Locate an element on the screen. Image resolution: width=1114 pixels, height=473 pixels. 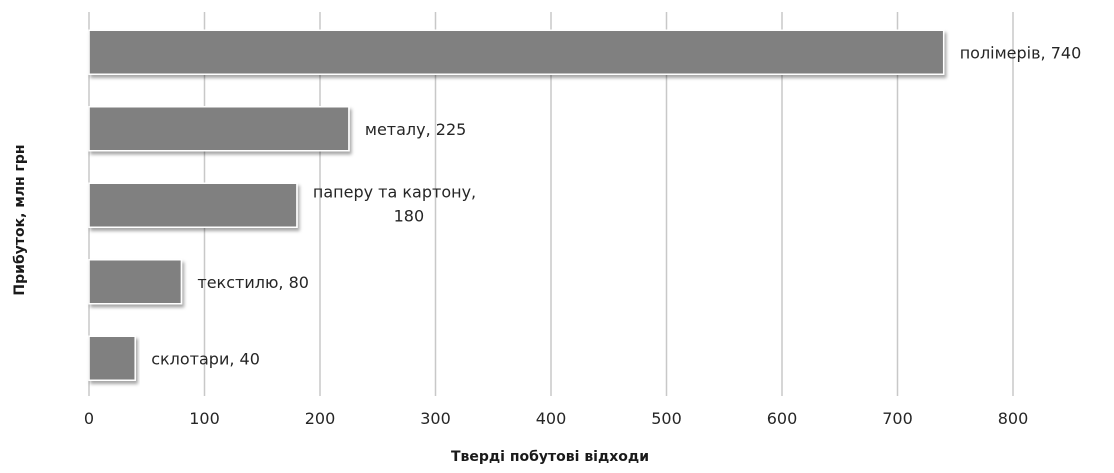
x-tick-label: 200 is located at coordinates (320, 418).